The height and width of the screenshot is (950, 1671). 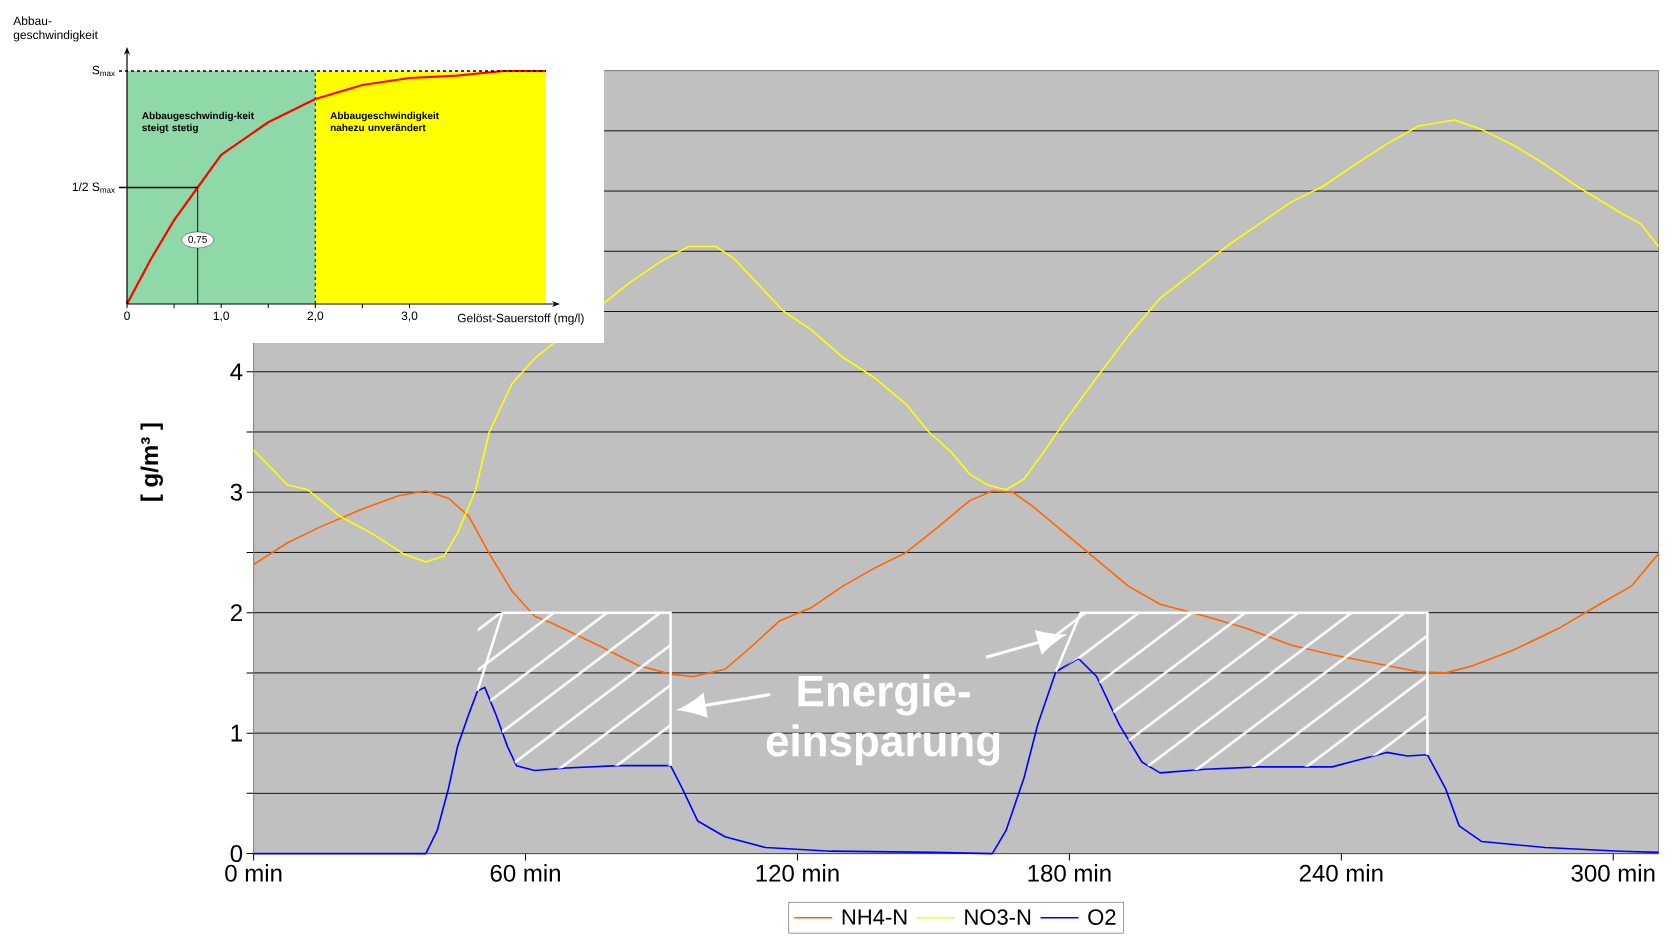 I want to click on y-tick-label: 2, so click(x=236, y=613).